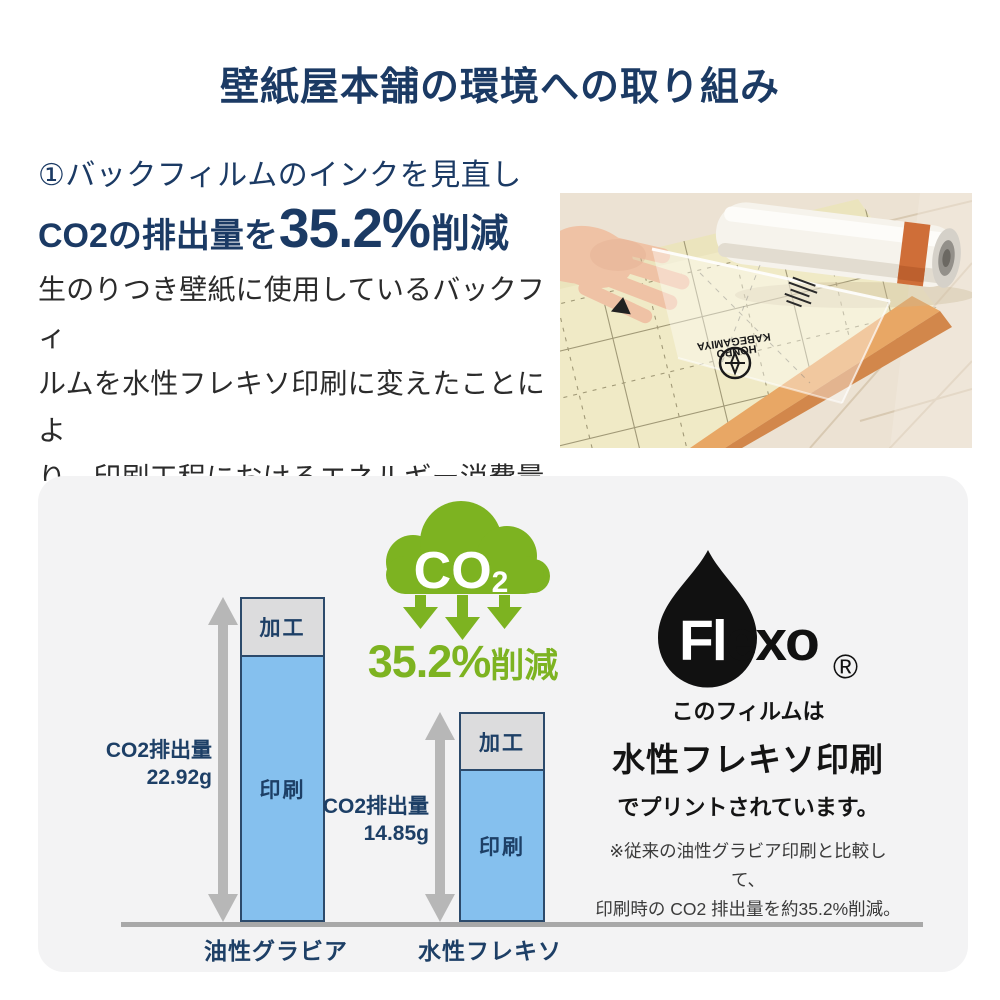  I want to click on bar-flexo-segment-processing: 加工, so click(502, 742).